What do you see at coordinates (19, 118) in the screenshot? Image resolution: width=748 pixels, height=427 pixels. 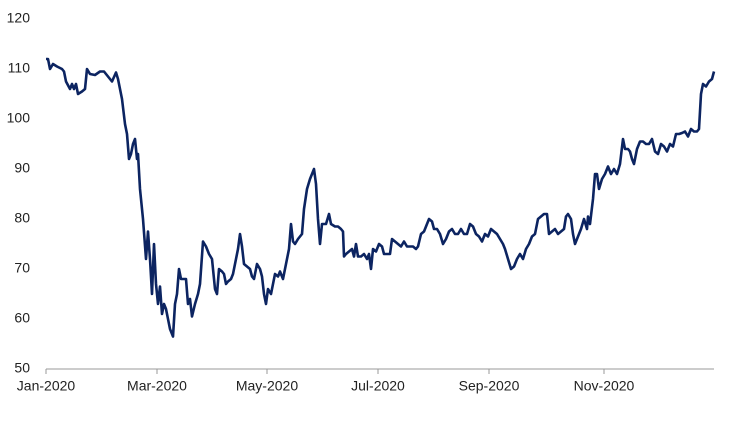 I see `y-tick-label: 100` at bounding box center [19, 118].